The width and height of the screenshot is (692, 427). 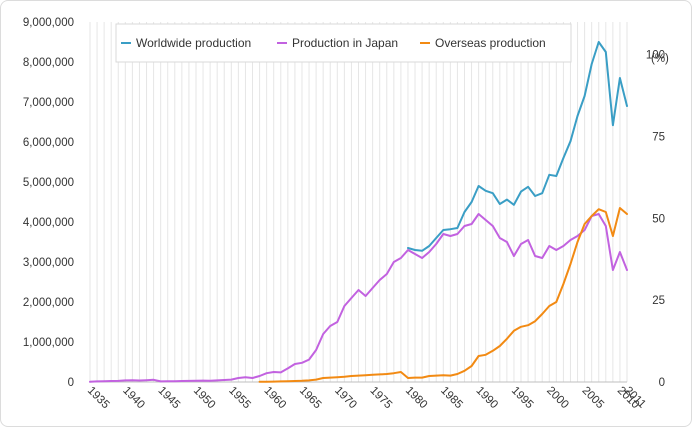 I want to click on x-tick-label: 2005, so click(x=592, y=398).